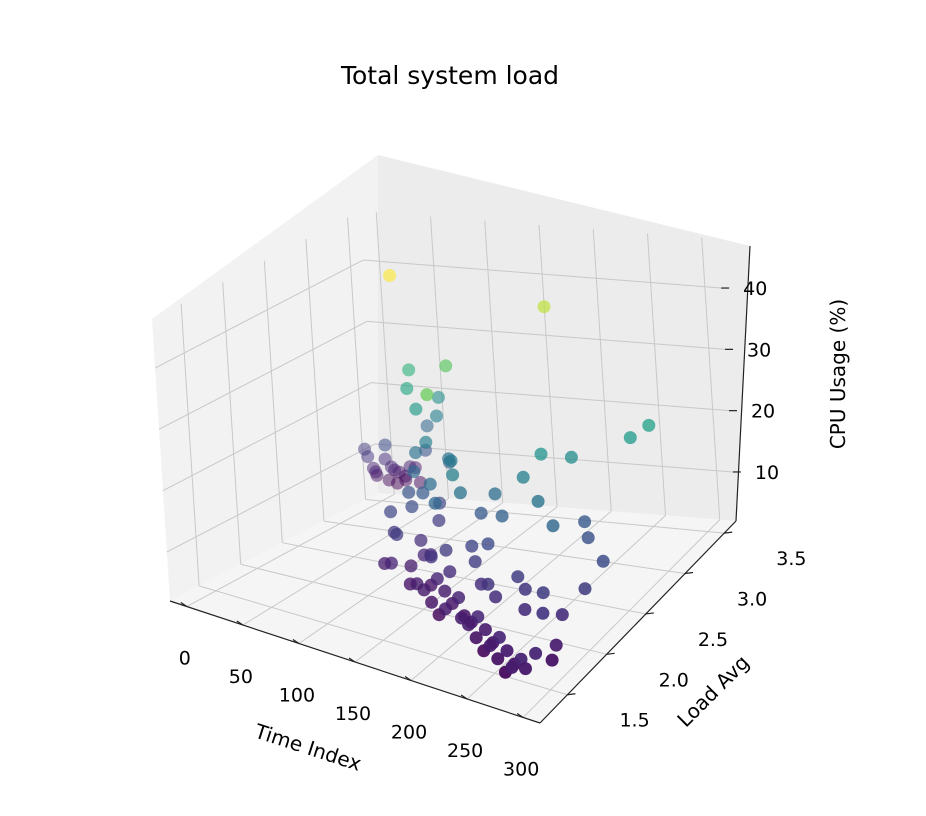 This screenshot has width=926, height=816. What do you see at coordinates (297, 696) in the screenshot?
I see `x-tick-label: 100` at bounding box center [297, 696].